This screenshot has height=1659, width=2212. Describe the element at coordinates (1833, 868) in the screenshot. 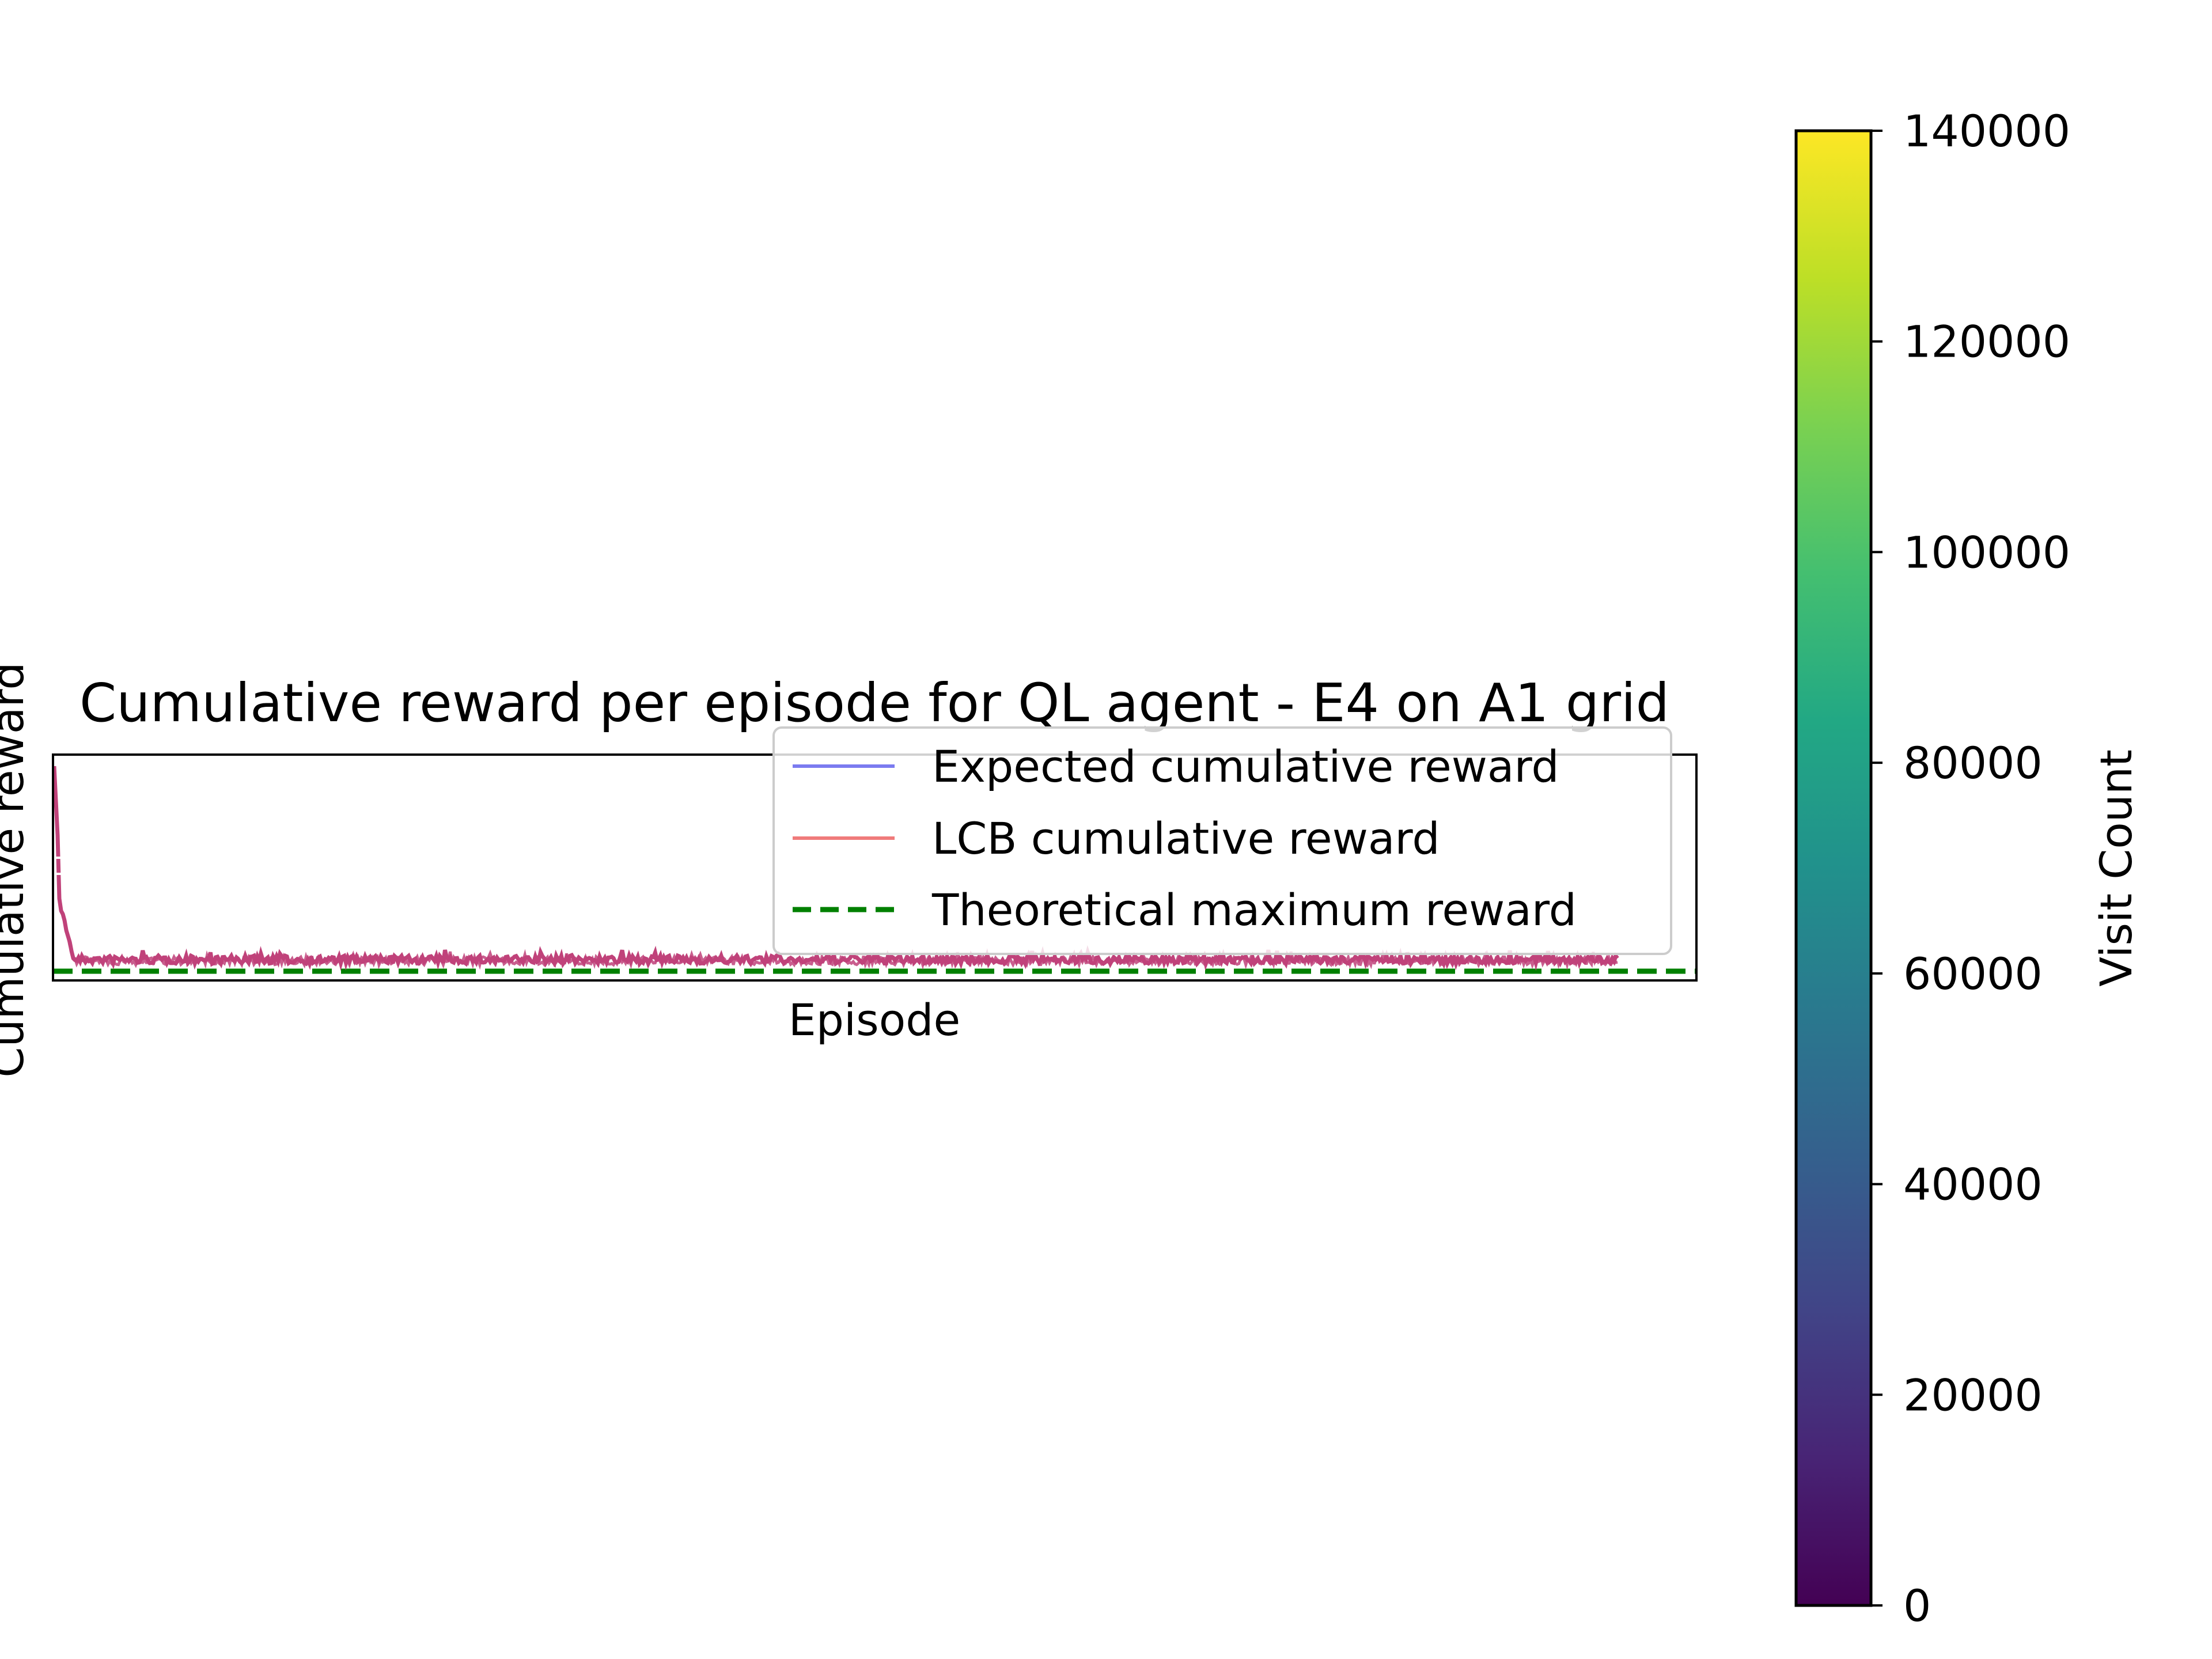

I see `colorbar-gradient` at that location.